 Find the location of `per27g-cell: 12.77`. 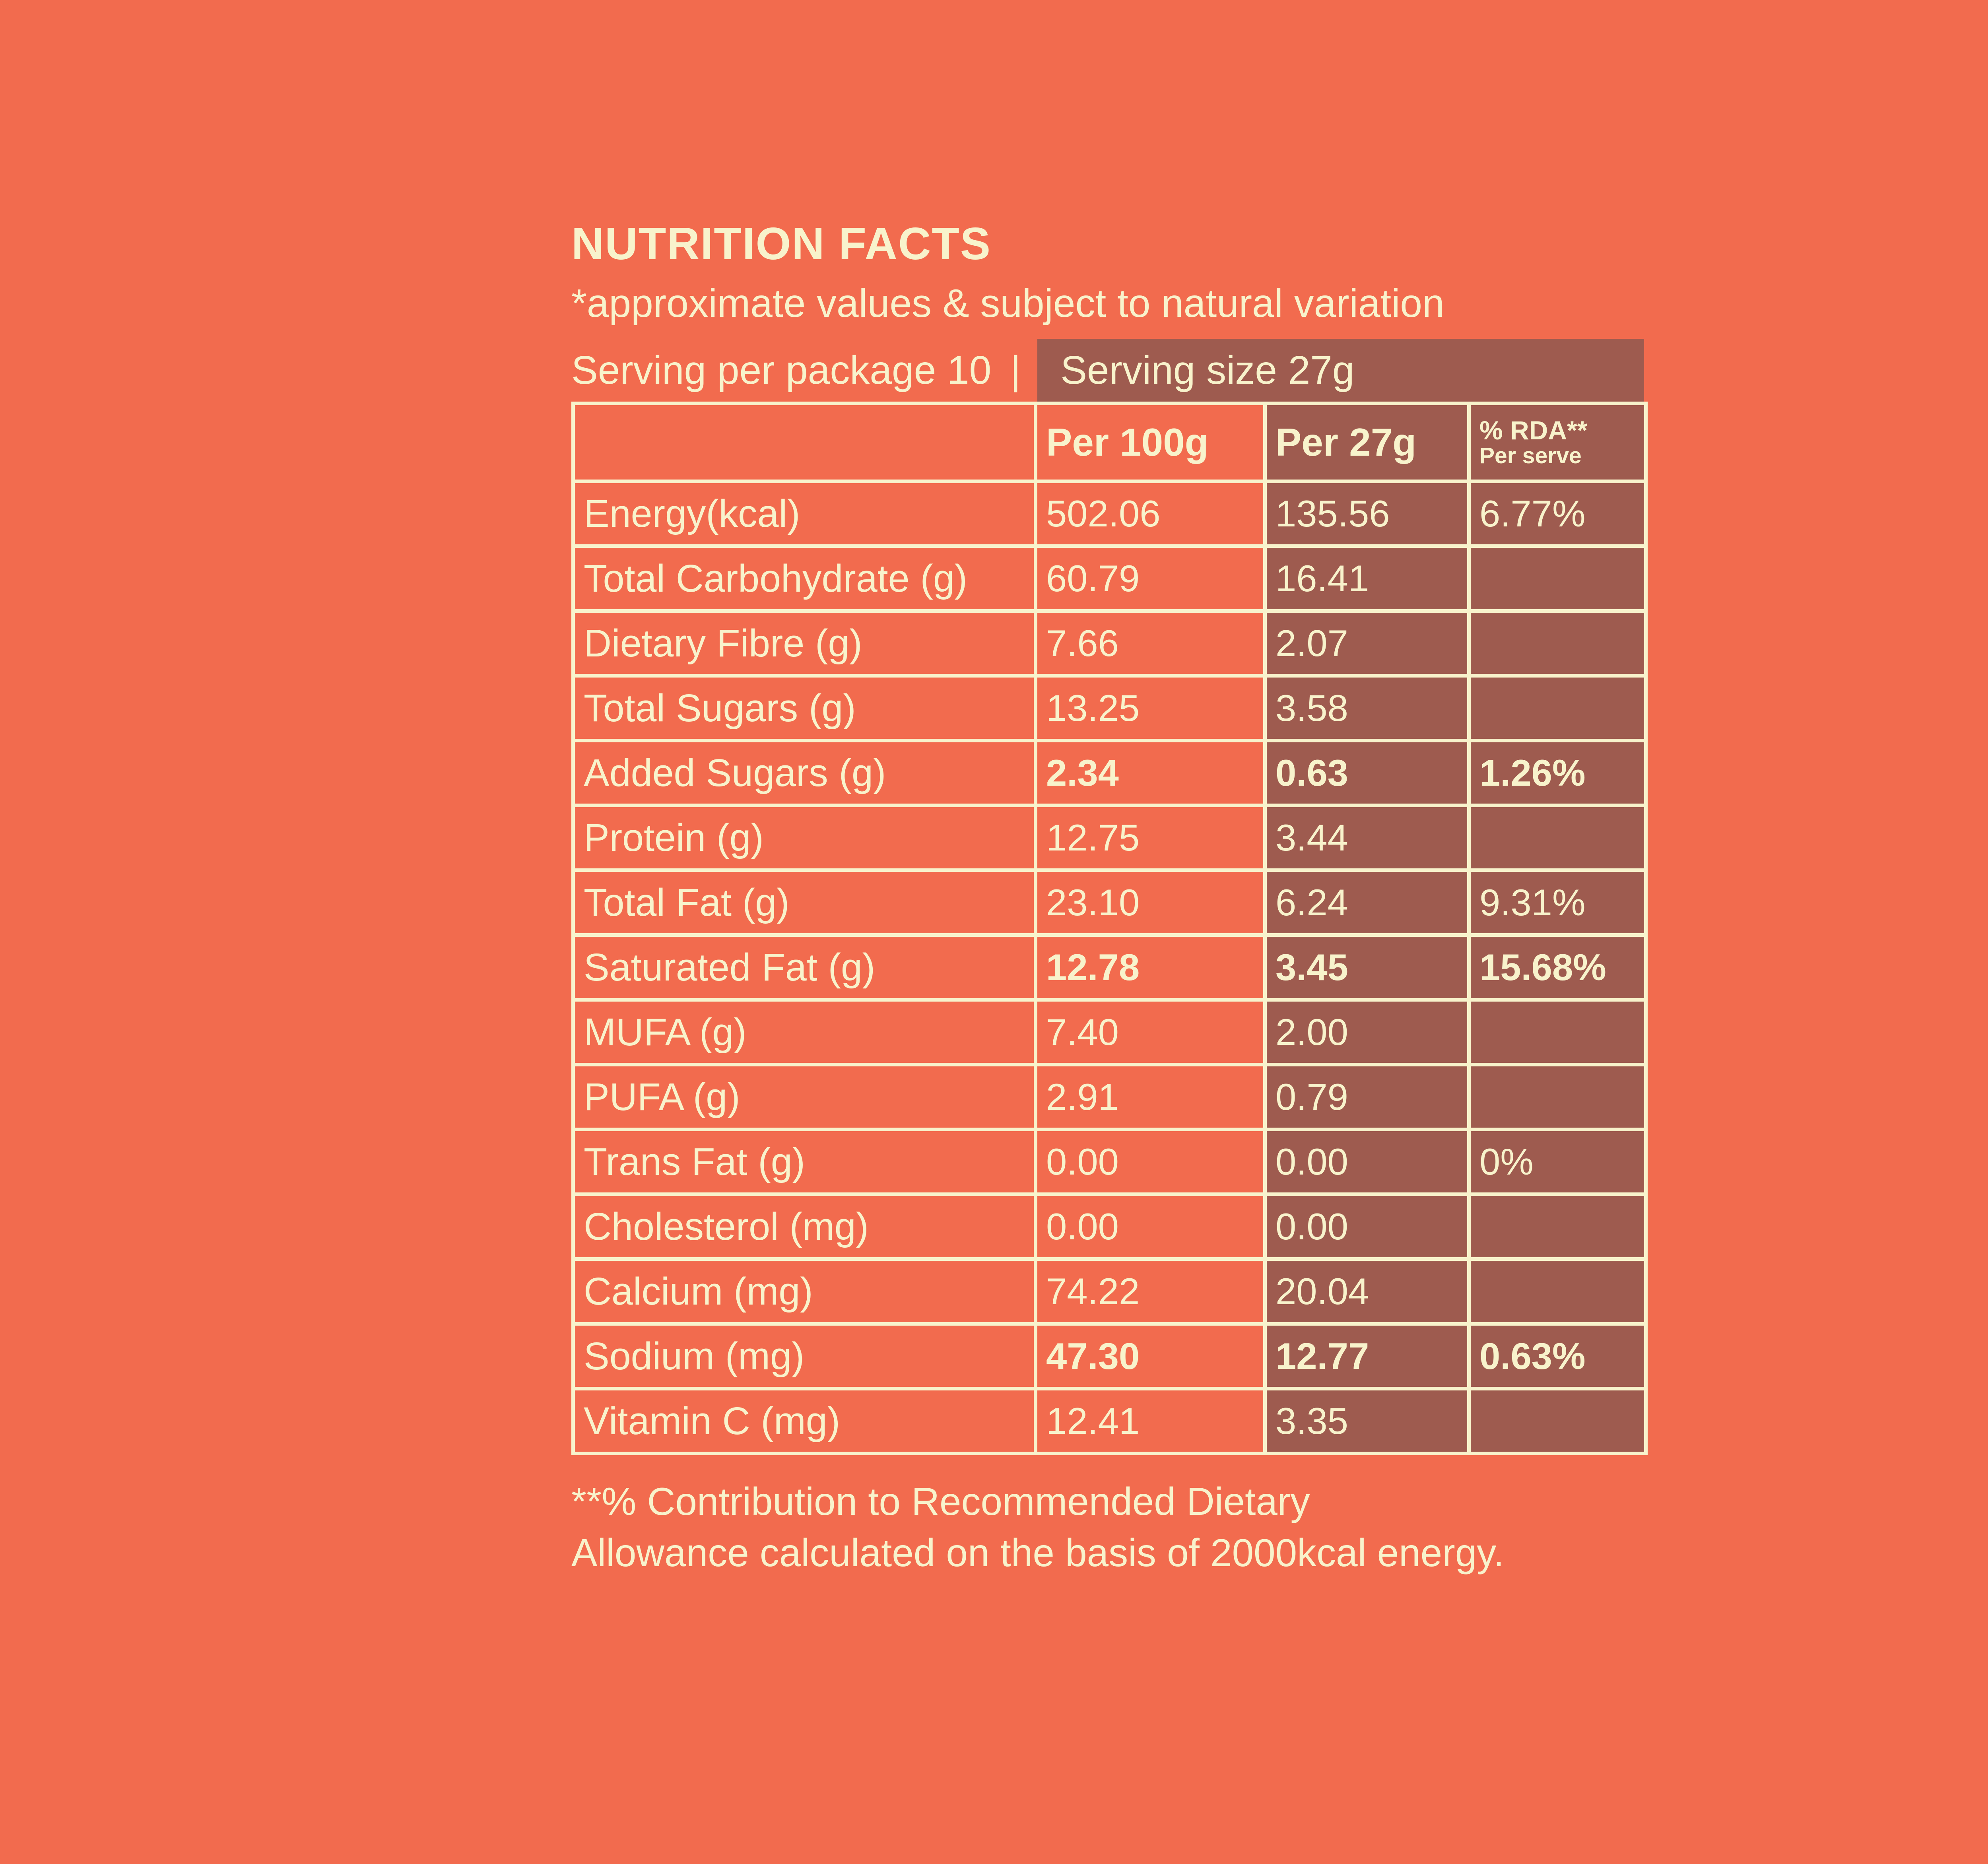

per27g-cell: 12.77 is located at coordinates (1367, 1356).